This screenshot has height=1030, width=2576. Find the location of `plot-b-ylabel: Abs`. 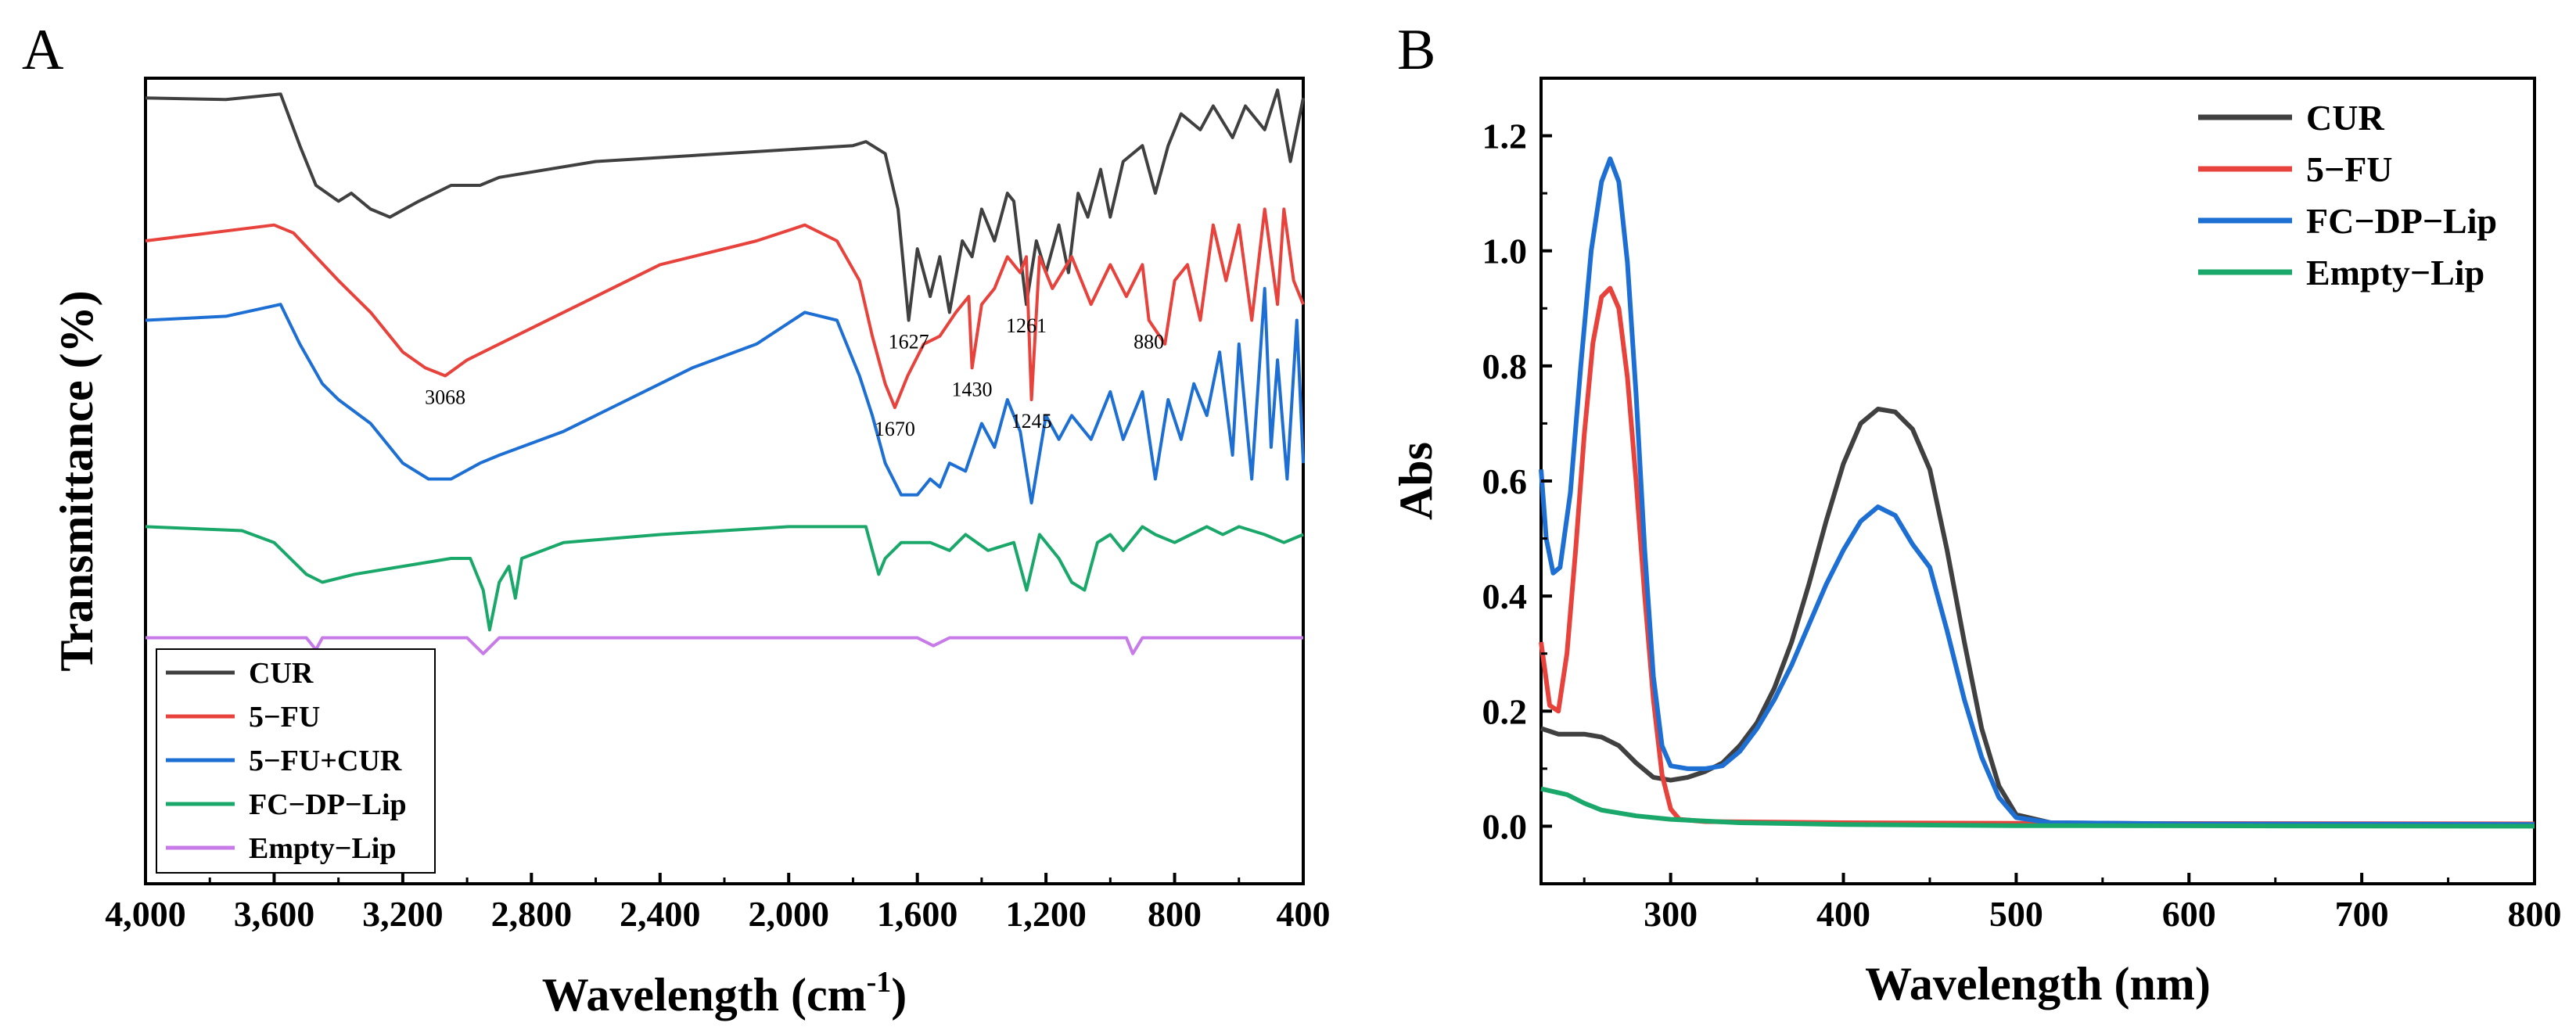

plot-b-ylabel: Abs is located at coordinates (1416, 481).